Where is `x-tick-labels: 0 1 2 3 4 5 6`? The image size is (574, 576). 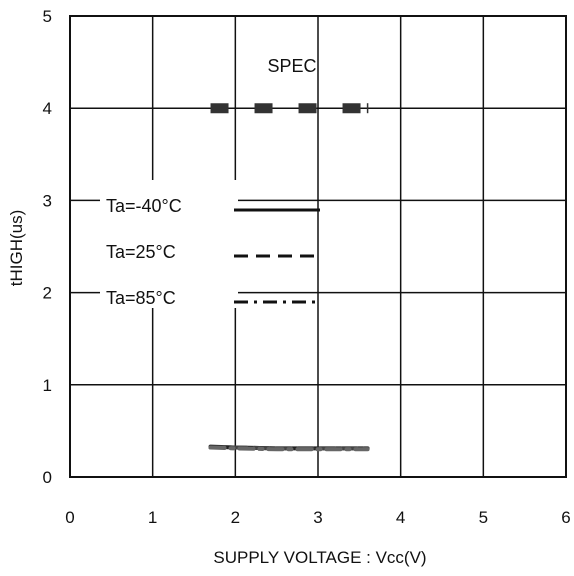 x-tick-labels: 0 1 2 3 4 5 6 is located at coordinates (317, 517).